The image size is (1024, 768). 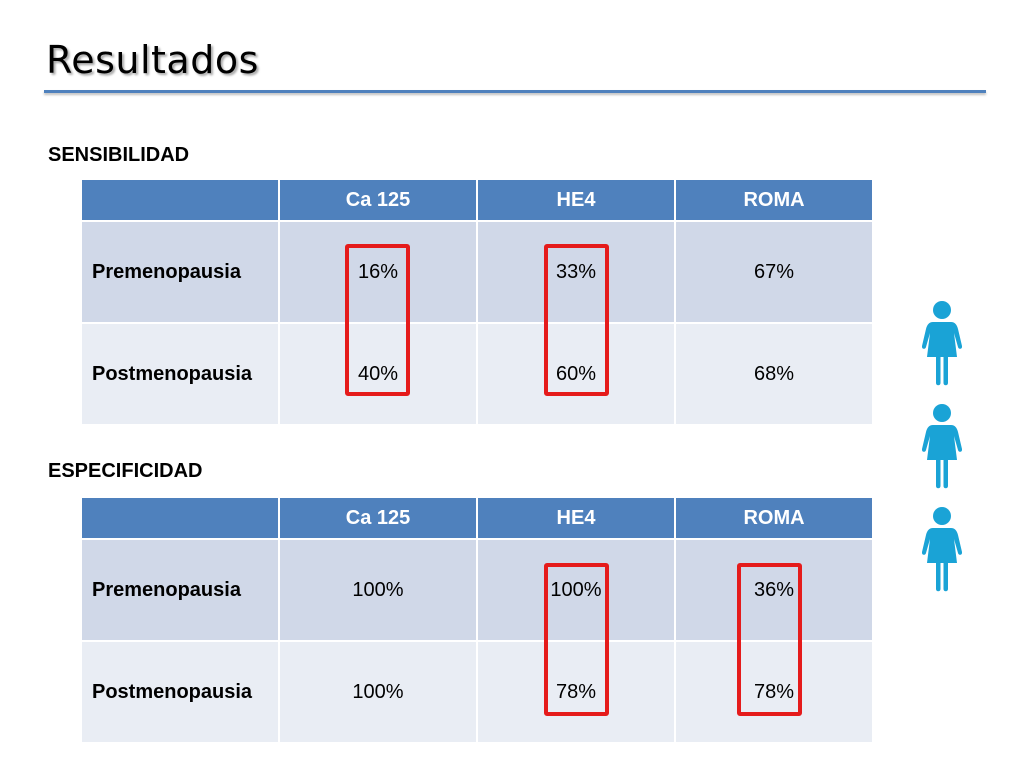 I want to click on table-cell: 60%, so click(x=576, y=374).